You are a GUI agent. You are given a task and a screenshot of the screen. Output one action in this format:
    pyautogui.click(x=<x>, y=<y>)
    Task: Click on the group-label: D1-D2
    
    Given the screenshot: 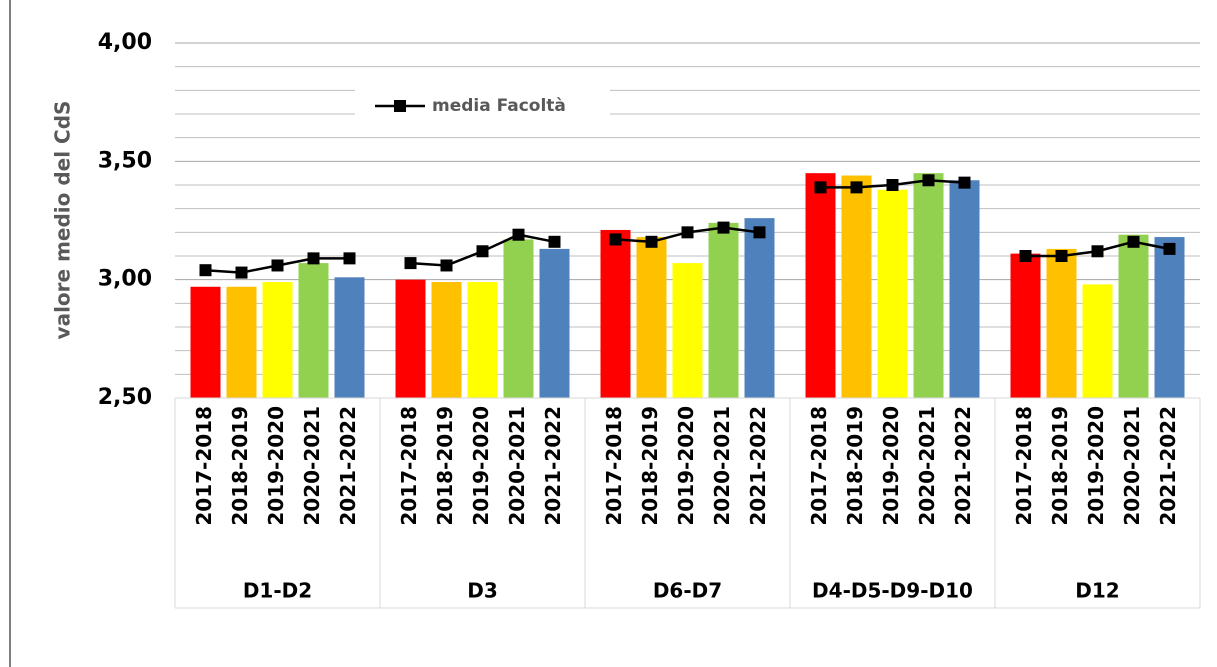 What is the action you would take?
    pyautogui.click(x=277, y=591)
    